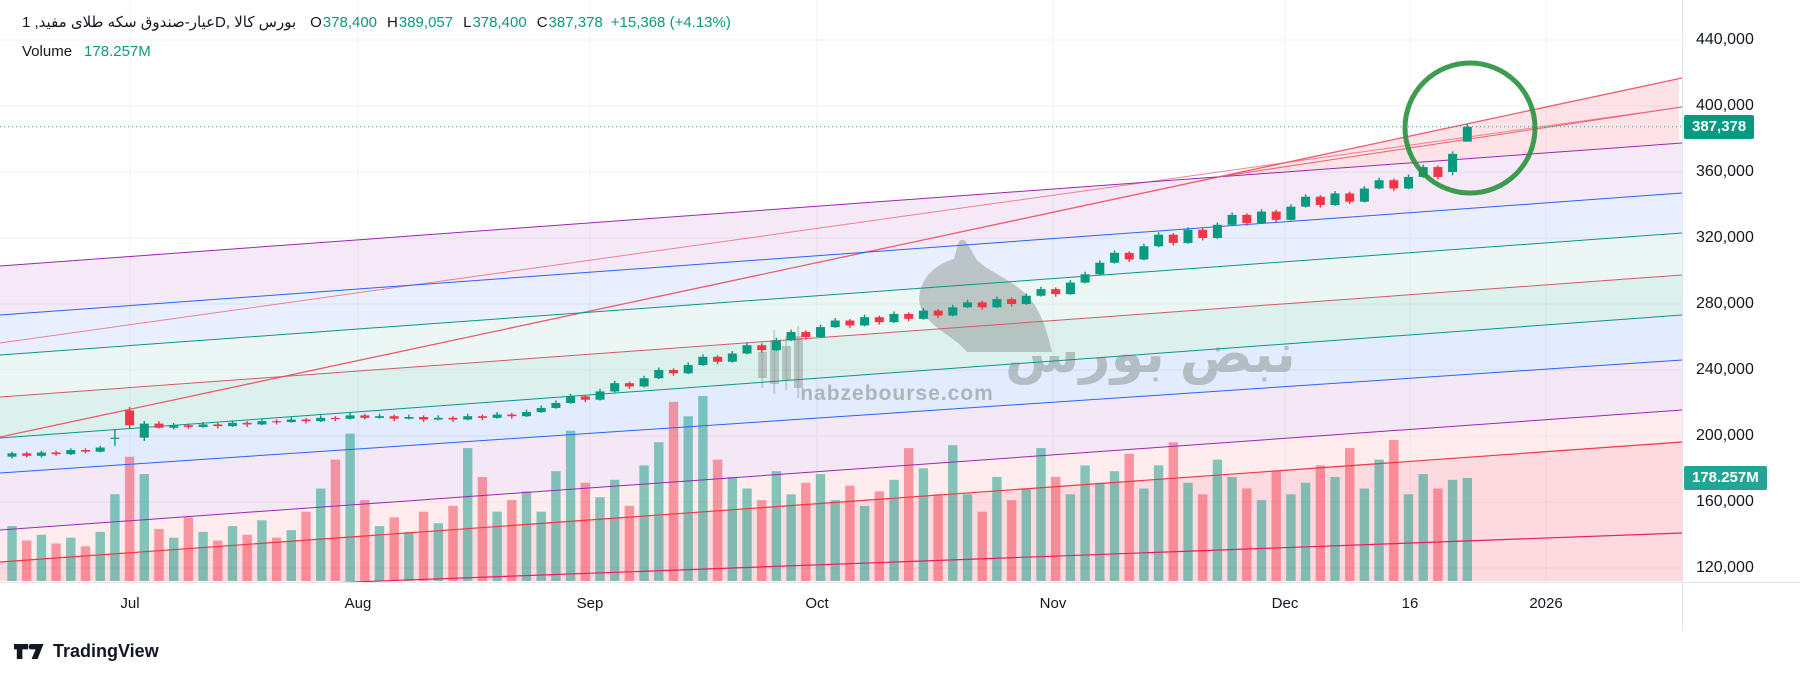  I want to click on price-badge: 387,378, so click(1719, 127).